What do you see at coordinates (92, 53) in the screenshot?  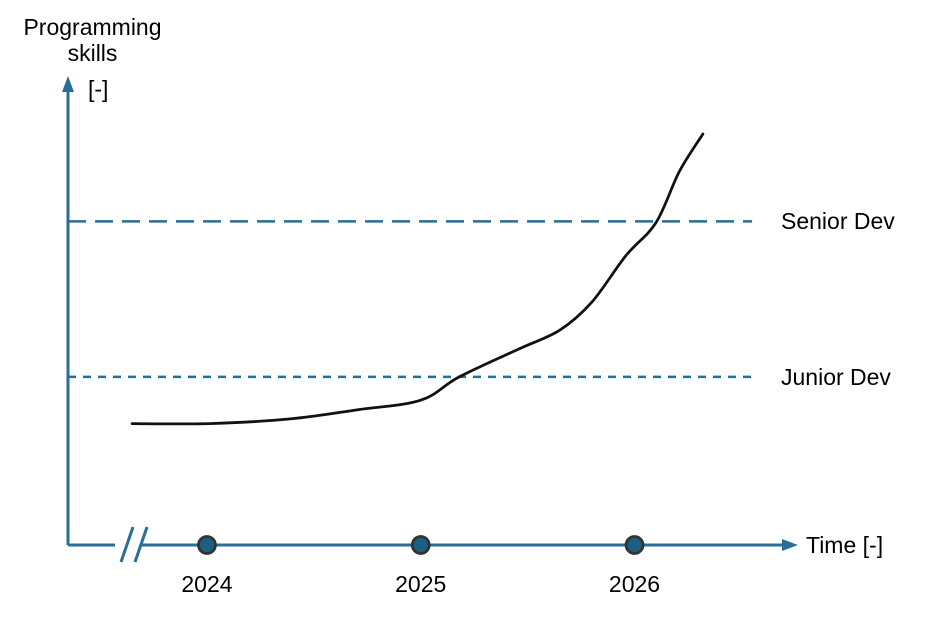 I see `y-axis-title-line2: skills` at bounding box center [92, 53].